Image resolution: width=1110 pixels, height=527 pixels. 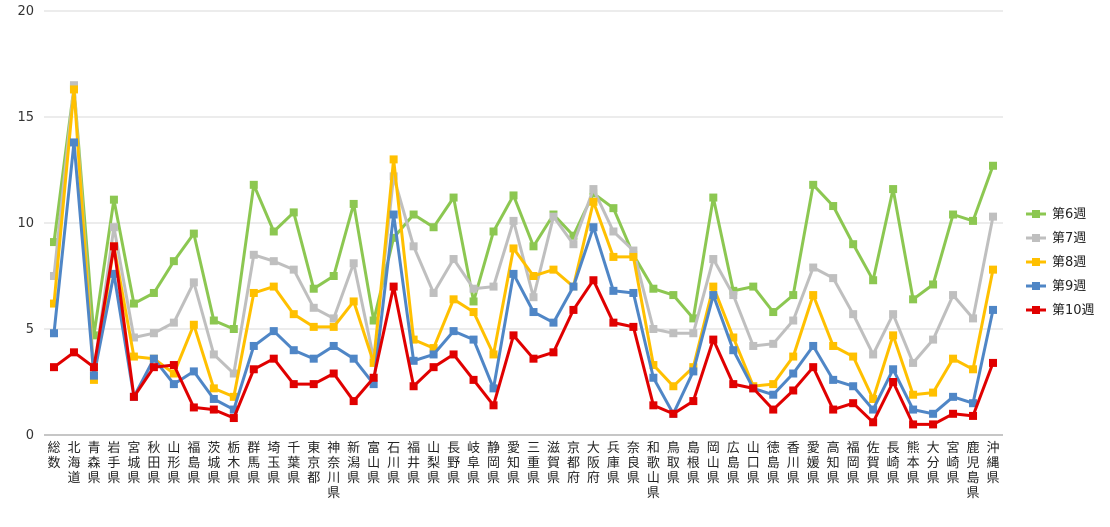 What do you see at coordinates (553, 463) in the screenshot?
I see `x-tick-label: 滋賀県` at bounding box center [553, 463].